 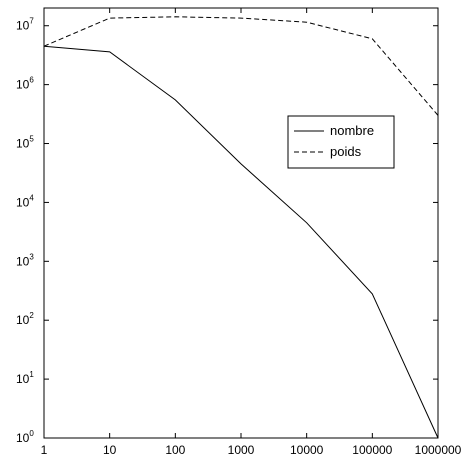 What do you see at coordinates (31, 197) in the screenshot?
I see `y-tick-exponent: 4` at bounding box center [31, 197].